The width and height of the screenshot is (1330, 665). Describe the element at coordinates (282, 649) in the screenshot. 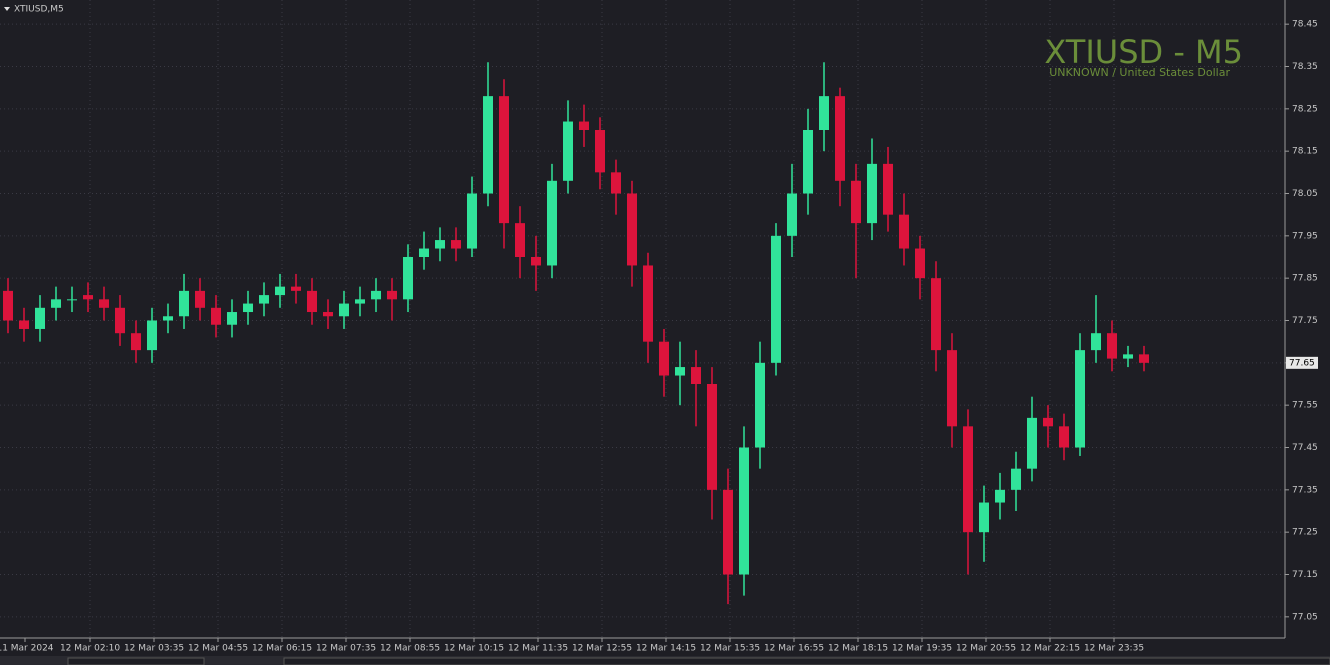

I see `x-tick-label: 12 Mar 06:15` at that location.